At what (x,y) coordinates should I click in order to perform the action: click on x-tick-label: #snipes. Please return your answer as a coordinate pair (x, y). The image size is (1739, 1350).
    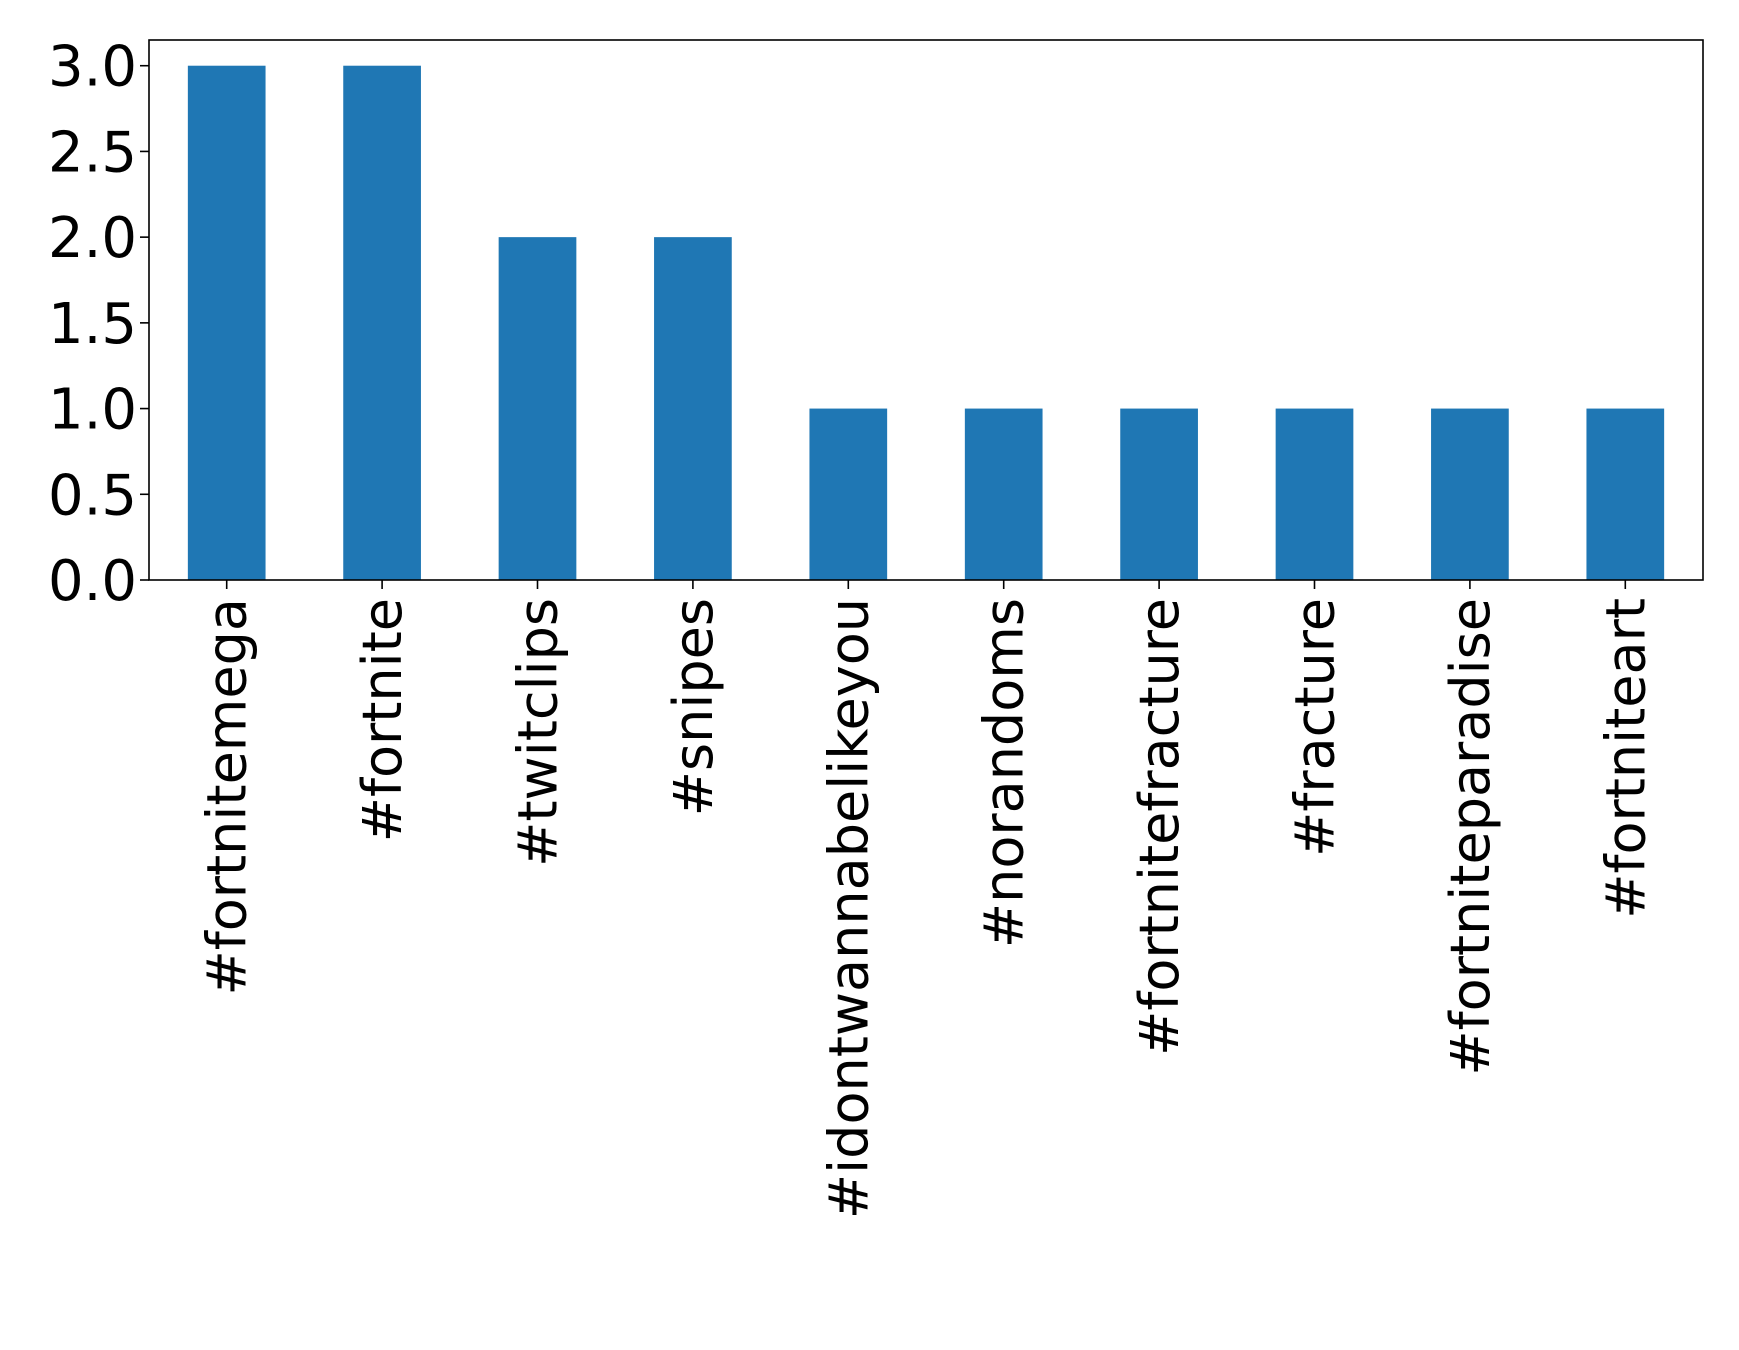
    Looking at the image, I should click on (693, 707).